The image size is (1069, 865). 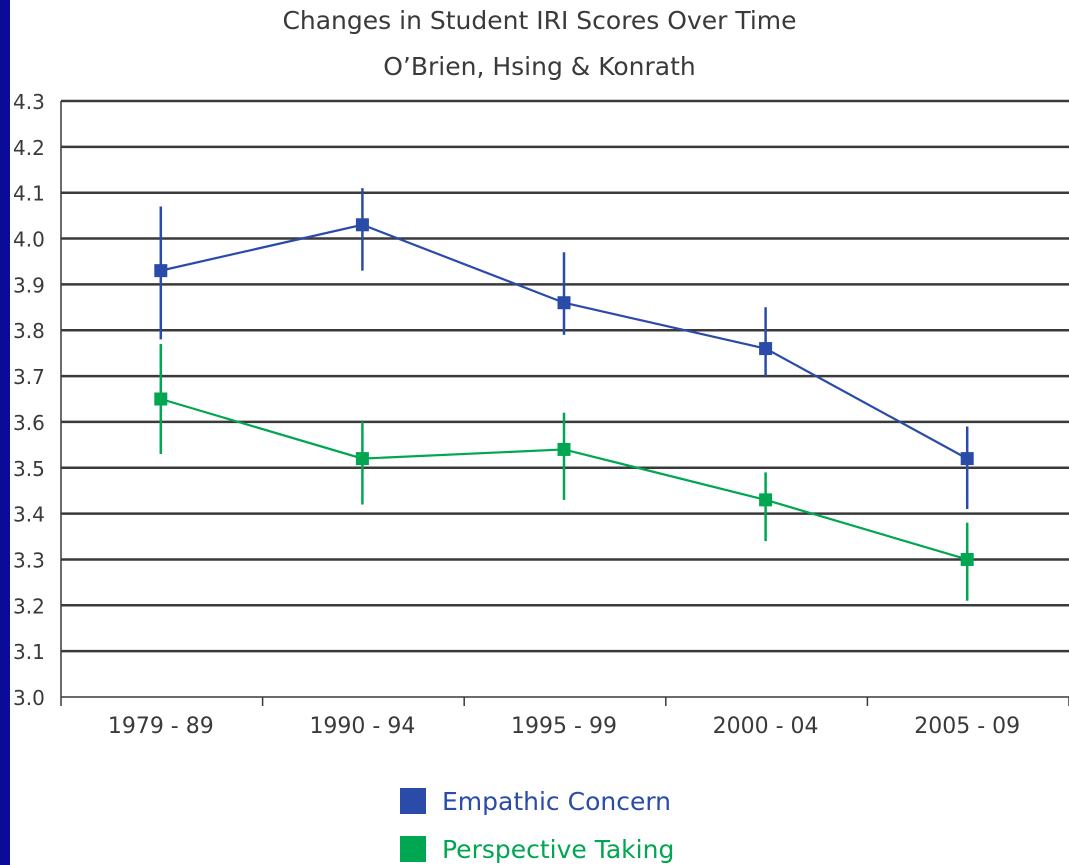 I want to click on y-tick-label: 3.0, so click(x=29, y=698).